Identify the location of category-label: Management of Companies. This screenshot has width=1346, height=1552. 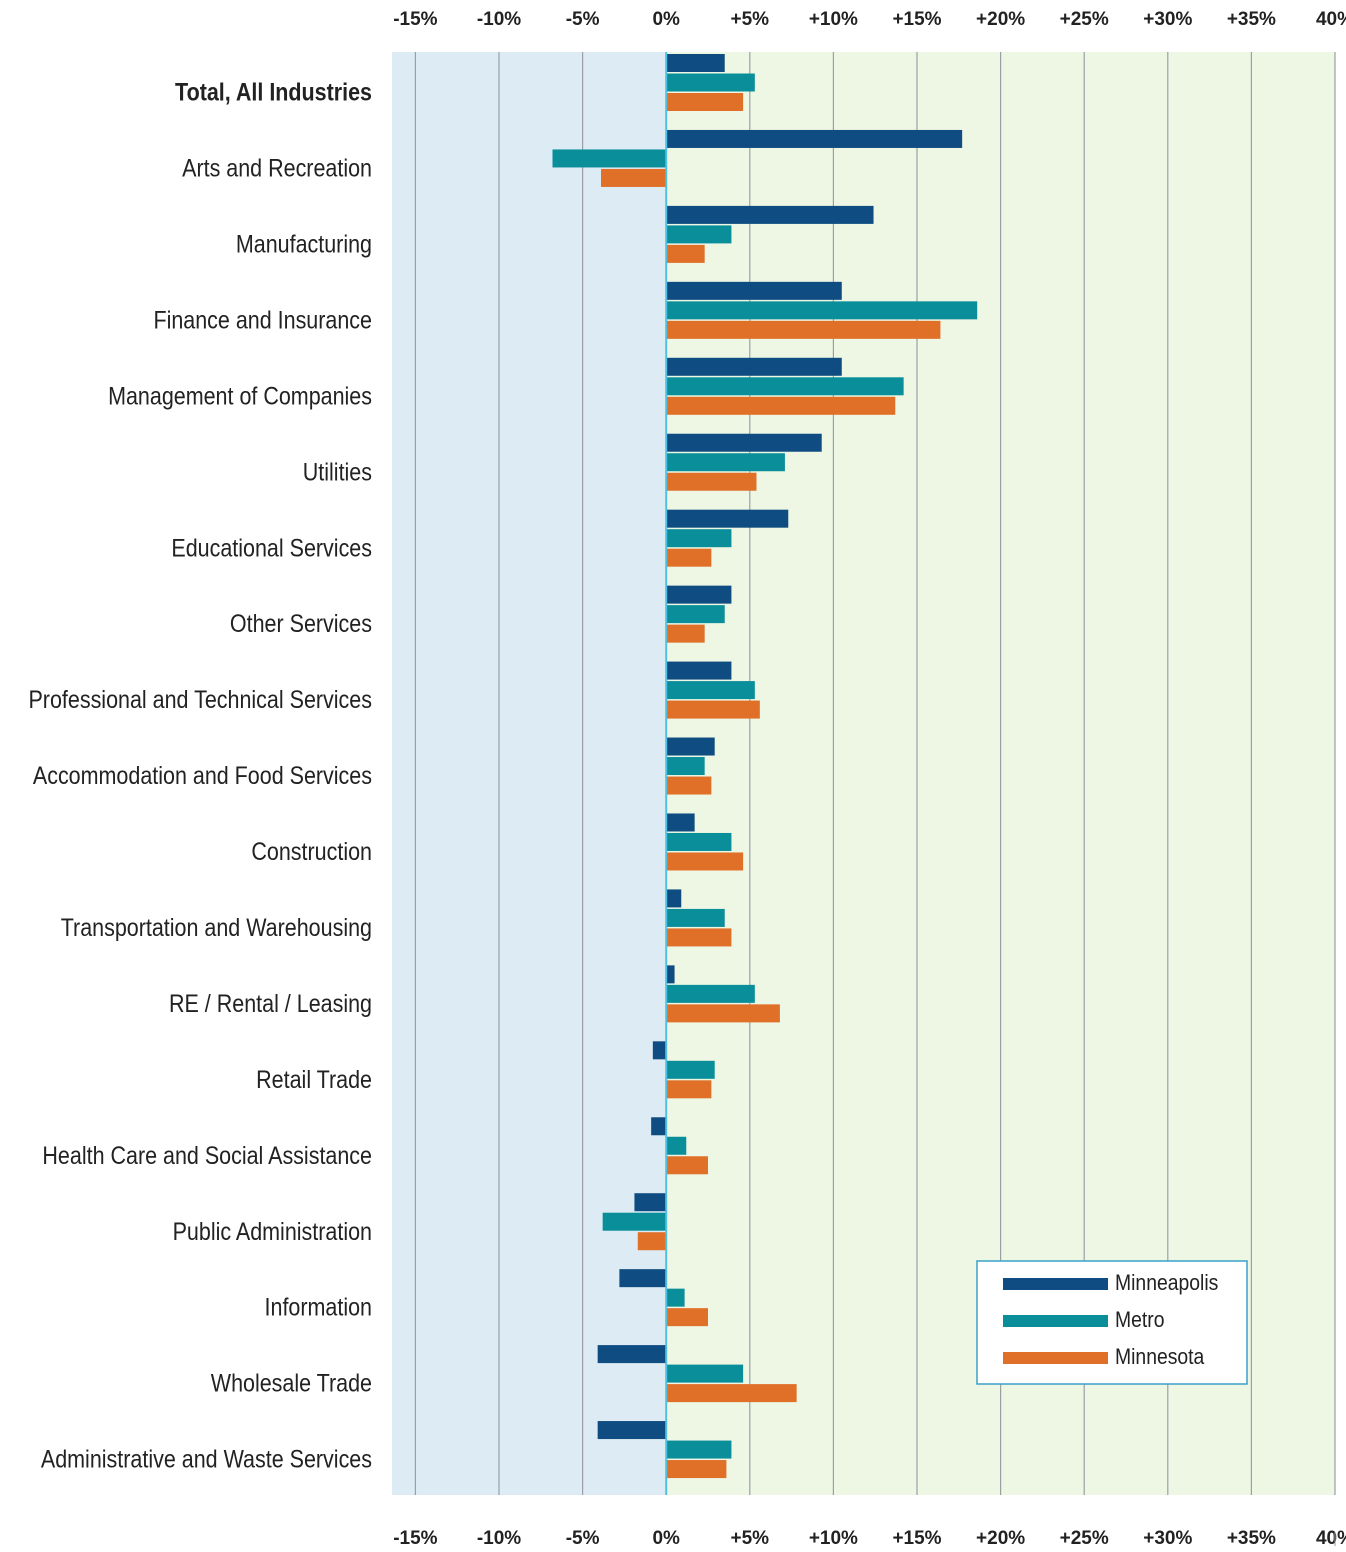
(240, 396).